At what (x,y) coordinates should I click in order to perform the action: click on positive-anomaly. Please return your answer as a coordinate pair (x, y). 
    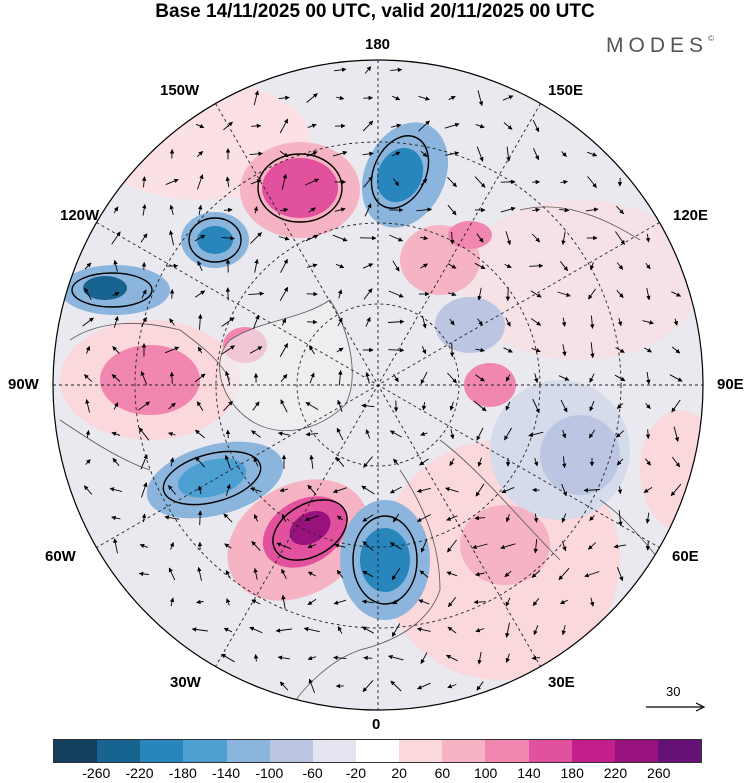
    Looking at the image, I should click on (150, 380).